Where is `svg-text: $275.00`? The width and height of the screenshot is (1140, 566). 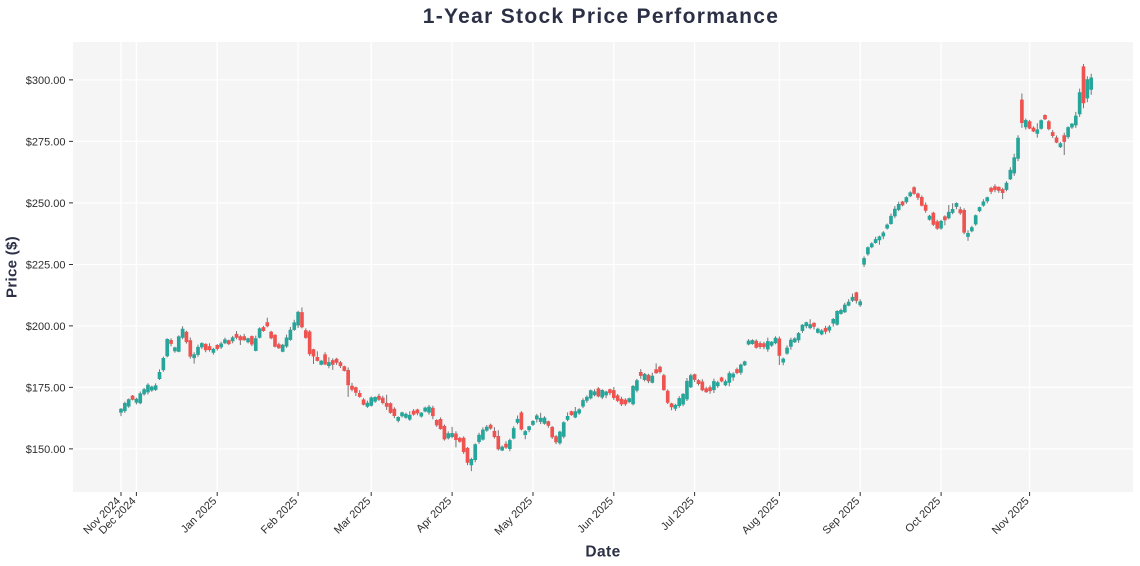
svg-text: $275.00 is located at coordinates (46, 142).